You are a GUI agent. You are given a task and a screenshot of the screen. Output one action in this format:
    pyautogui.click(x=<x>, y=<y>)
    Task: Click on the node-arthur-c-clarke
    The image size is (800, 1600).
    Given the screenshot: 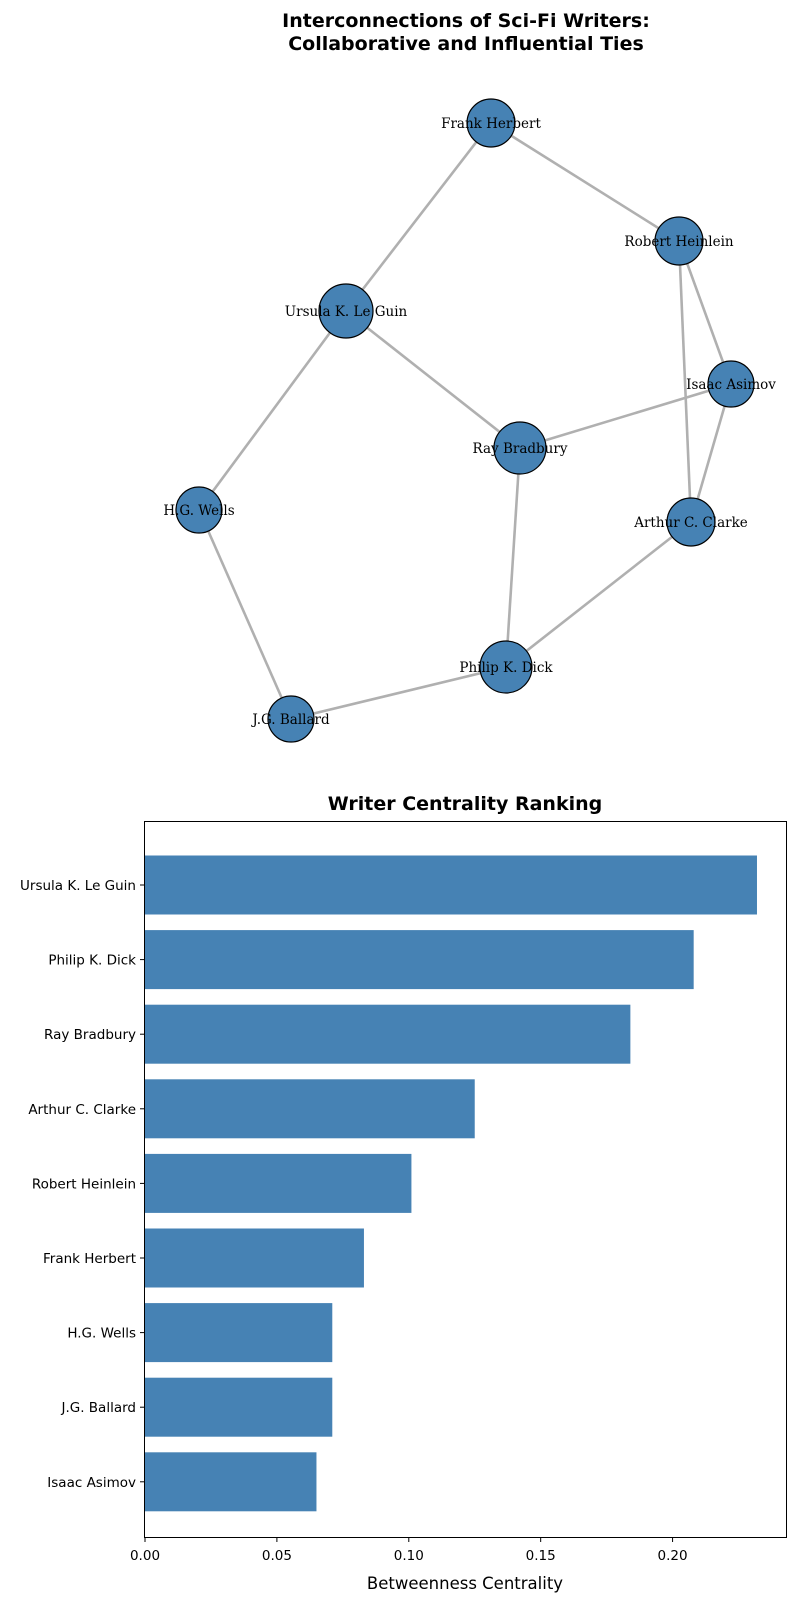 What is the action you would take?
    pyautogui.click(x=691, y=522)
    